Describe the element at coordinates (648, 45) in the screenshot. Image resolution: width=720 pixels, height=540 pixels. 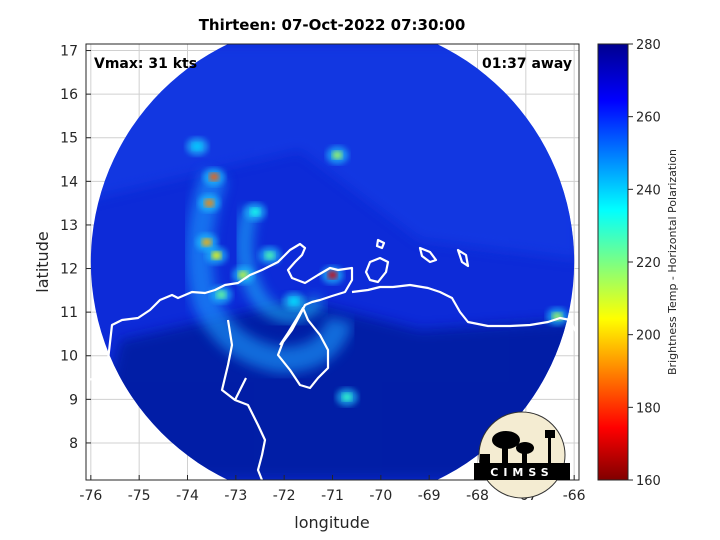
I see `colorbar-tick-label: 280` at that location.